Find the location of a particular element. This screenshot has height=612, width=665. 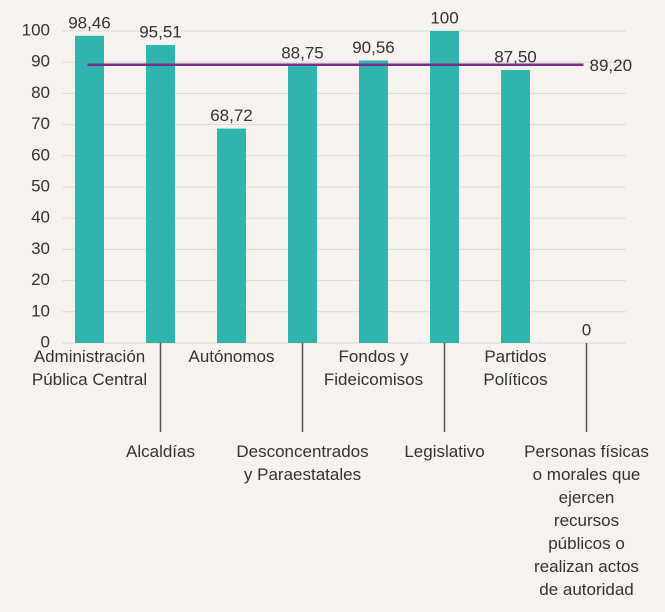

x-tick-label: Administración Pública Central is located at coordinates (89, 368).